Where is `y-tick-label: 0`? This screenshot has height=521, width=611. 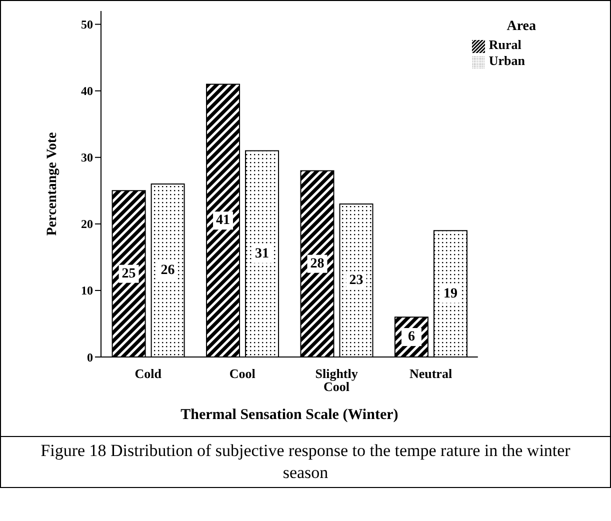
y-tick-label: 0 is located at coordinates (90, 357).